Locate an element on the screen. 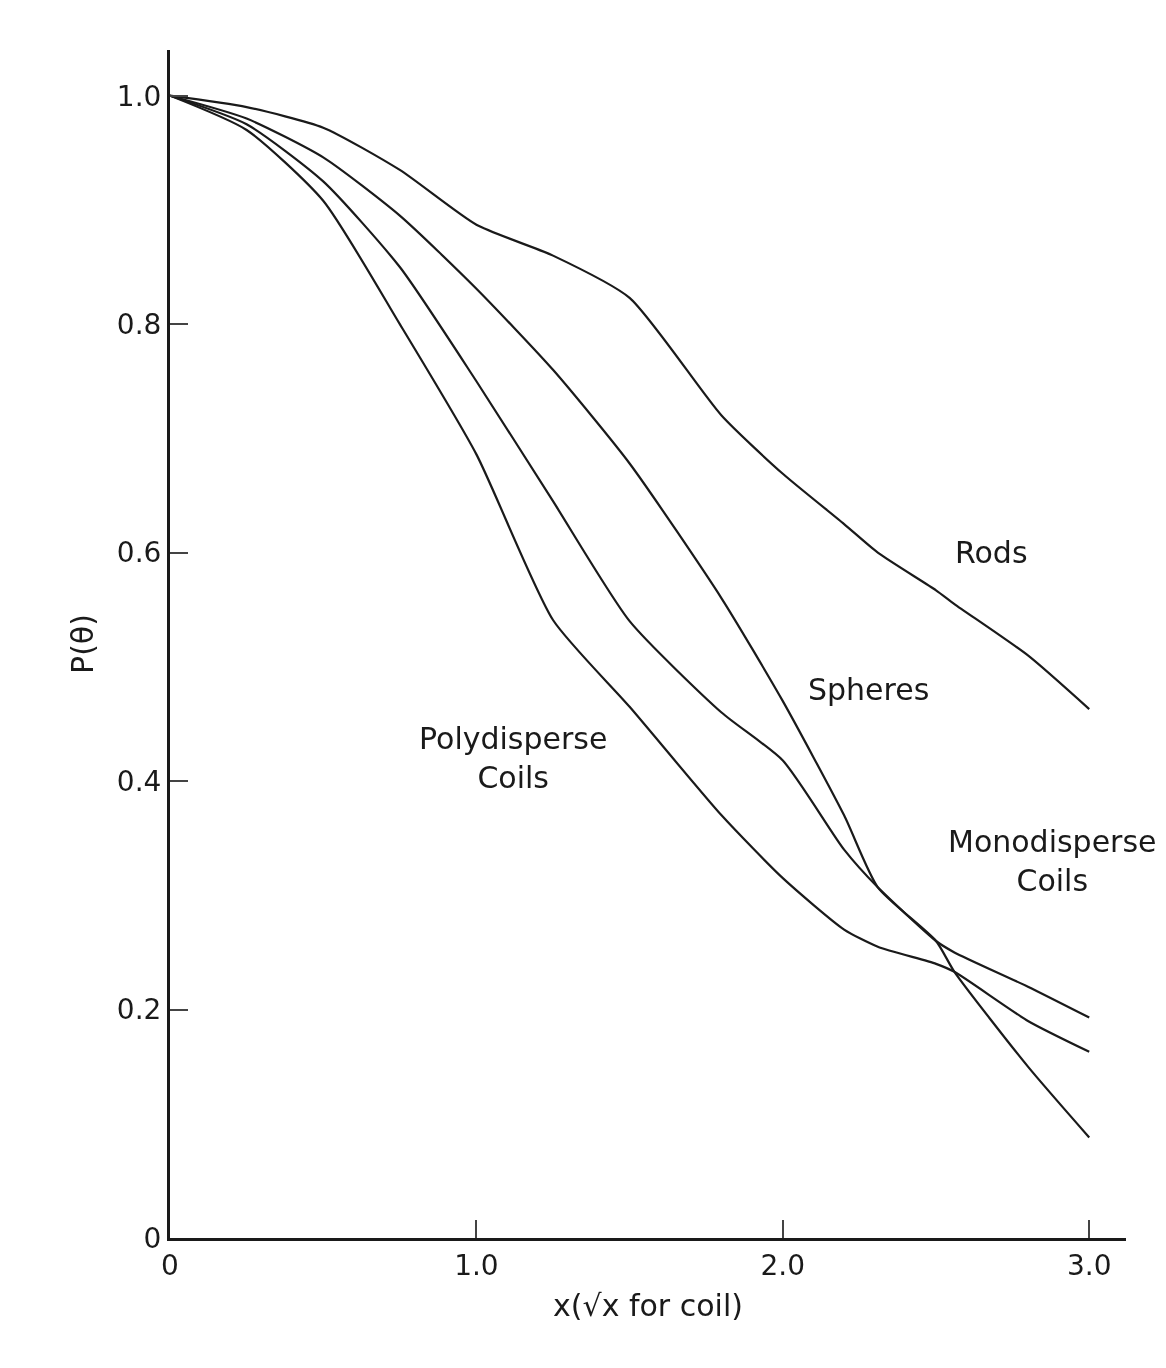  y-tick-label: 1.0 is located at coordinates (139, 96).